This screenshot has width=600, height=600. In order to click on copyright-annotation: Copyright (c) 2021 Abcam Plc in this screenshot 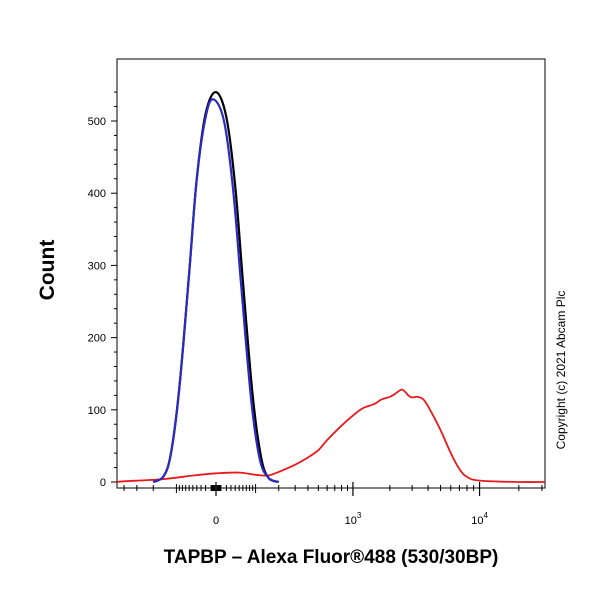, I will do `click(561, 370)`.